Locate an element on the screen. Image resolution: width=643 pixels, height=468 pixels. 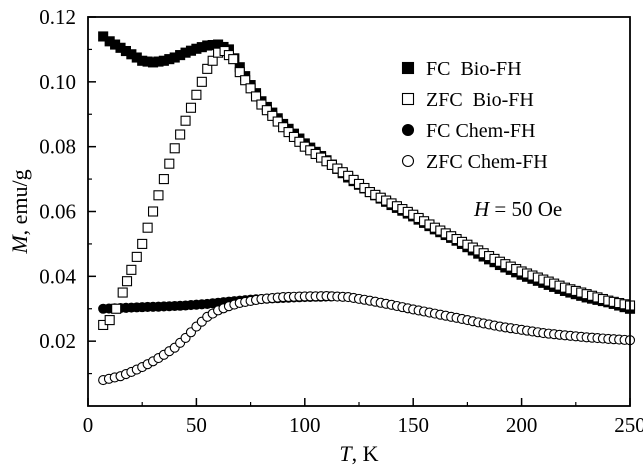
field-annotation-value: = 50 Oe is located at coordinates (525, 209).